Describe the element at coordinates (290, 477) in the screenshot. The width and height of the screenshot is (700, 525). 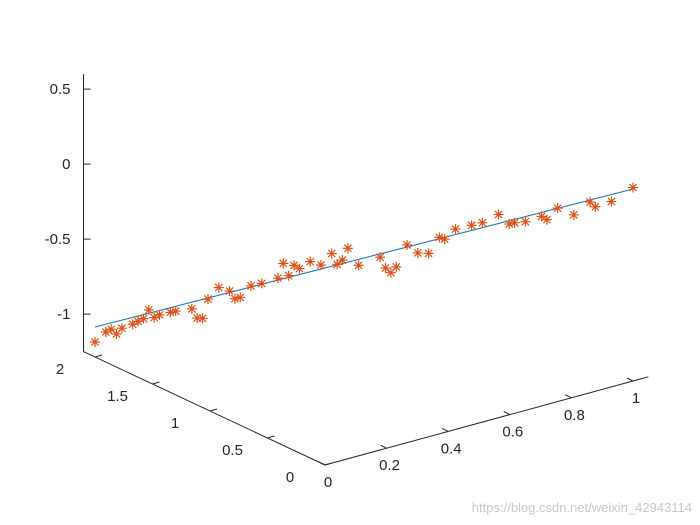
I see `y-tick-label: 0` at that location.